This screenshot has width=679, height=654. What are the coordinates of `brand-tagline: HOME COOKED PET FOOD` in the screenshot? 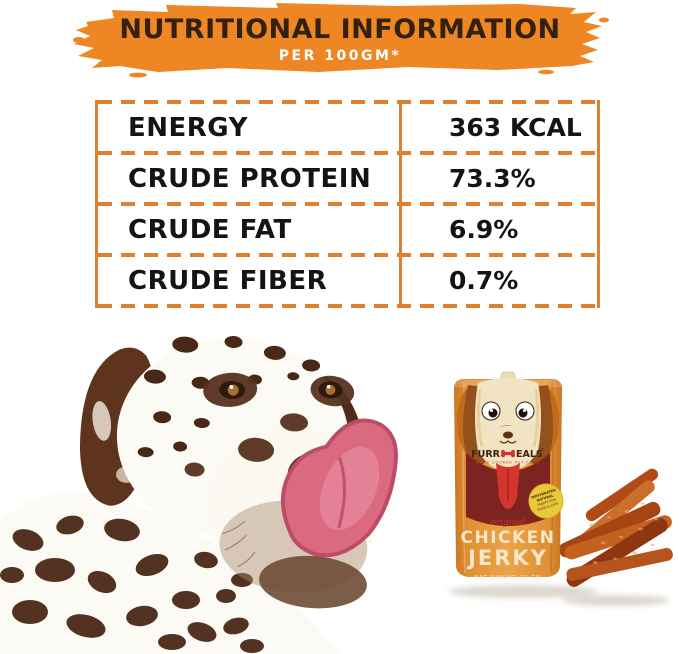 It's located at (508, 463).